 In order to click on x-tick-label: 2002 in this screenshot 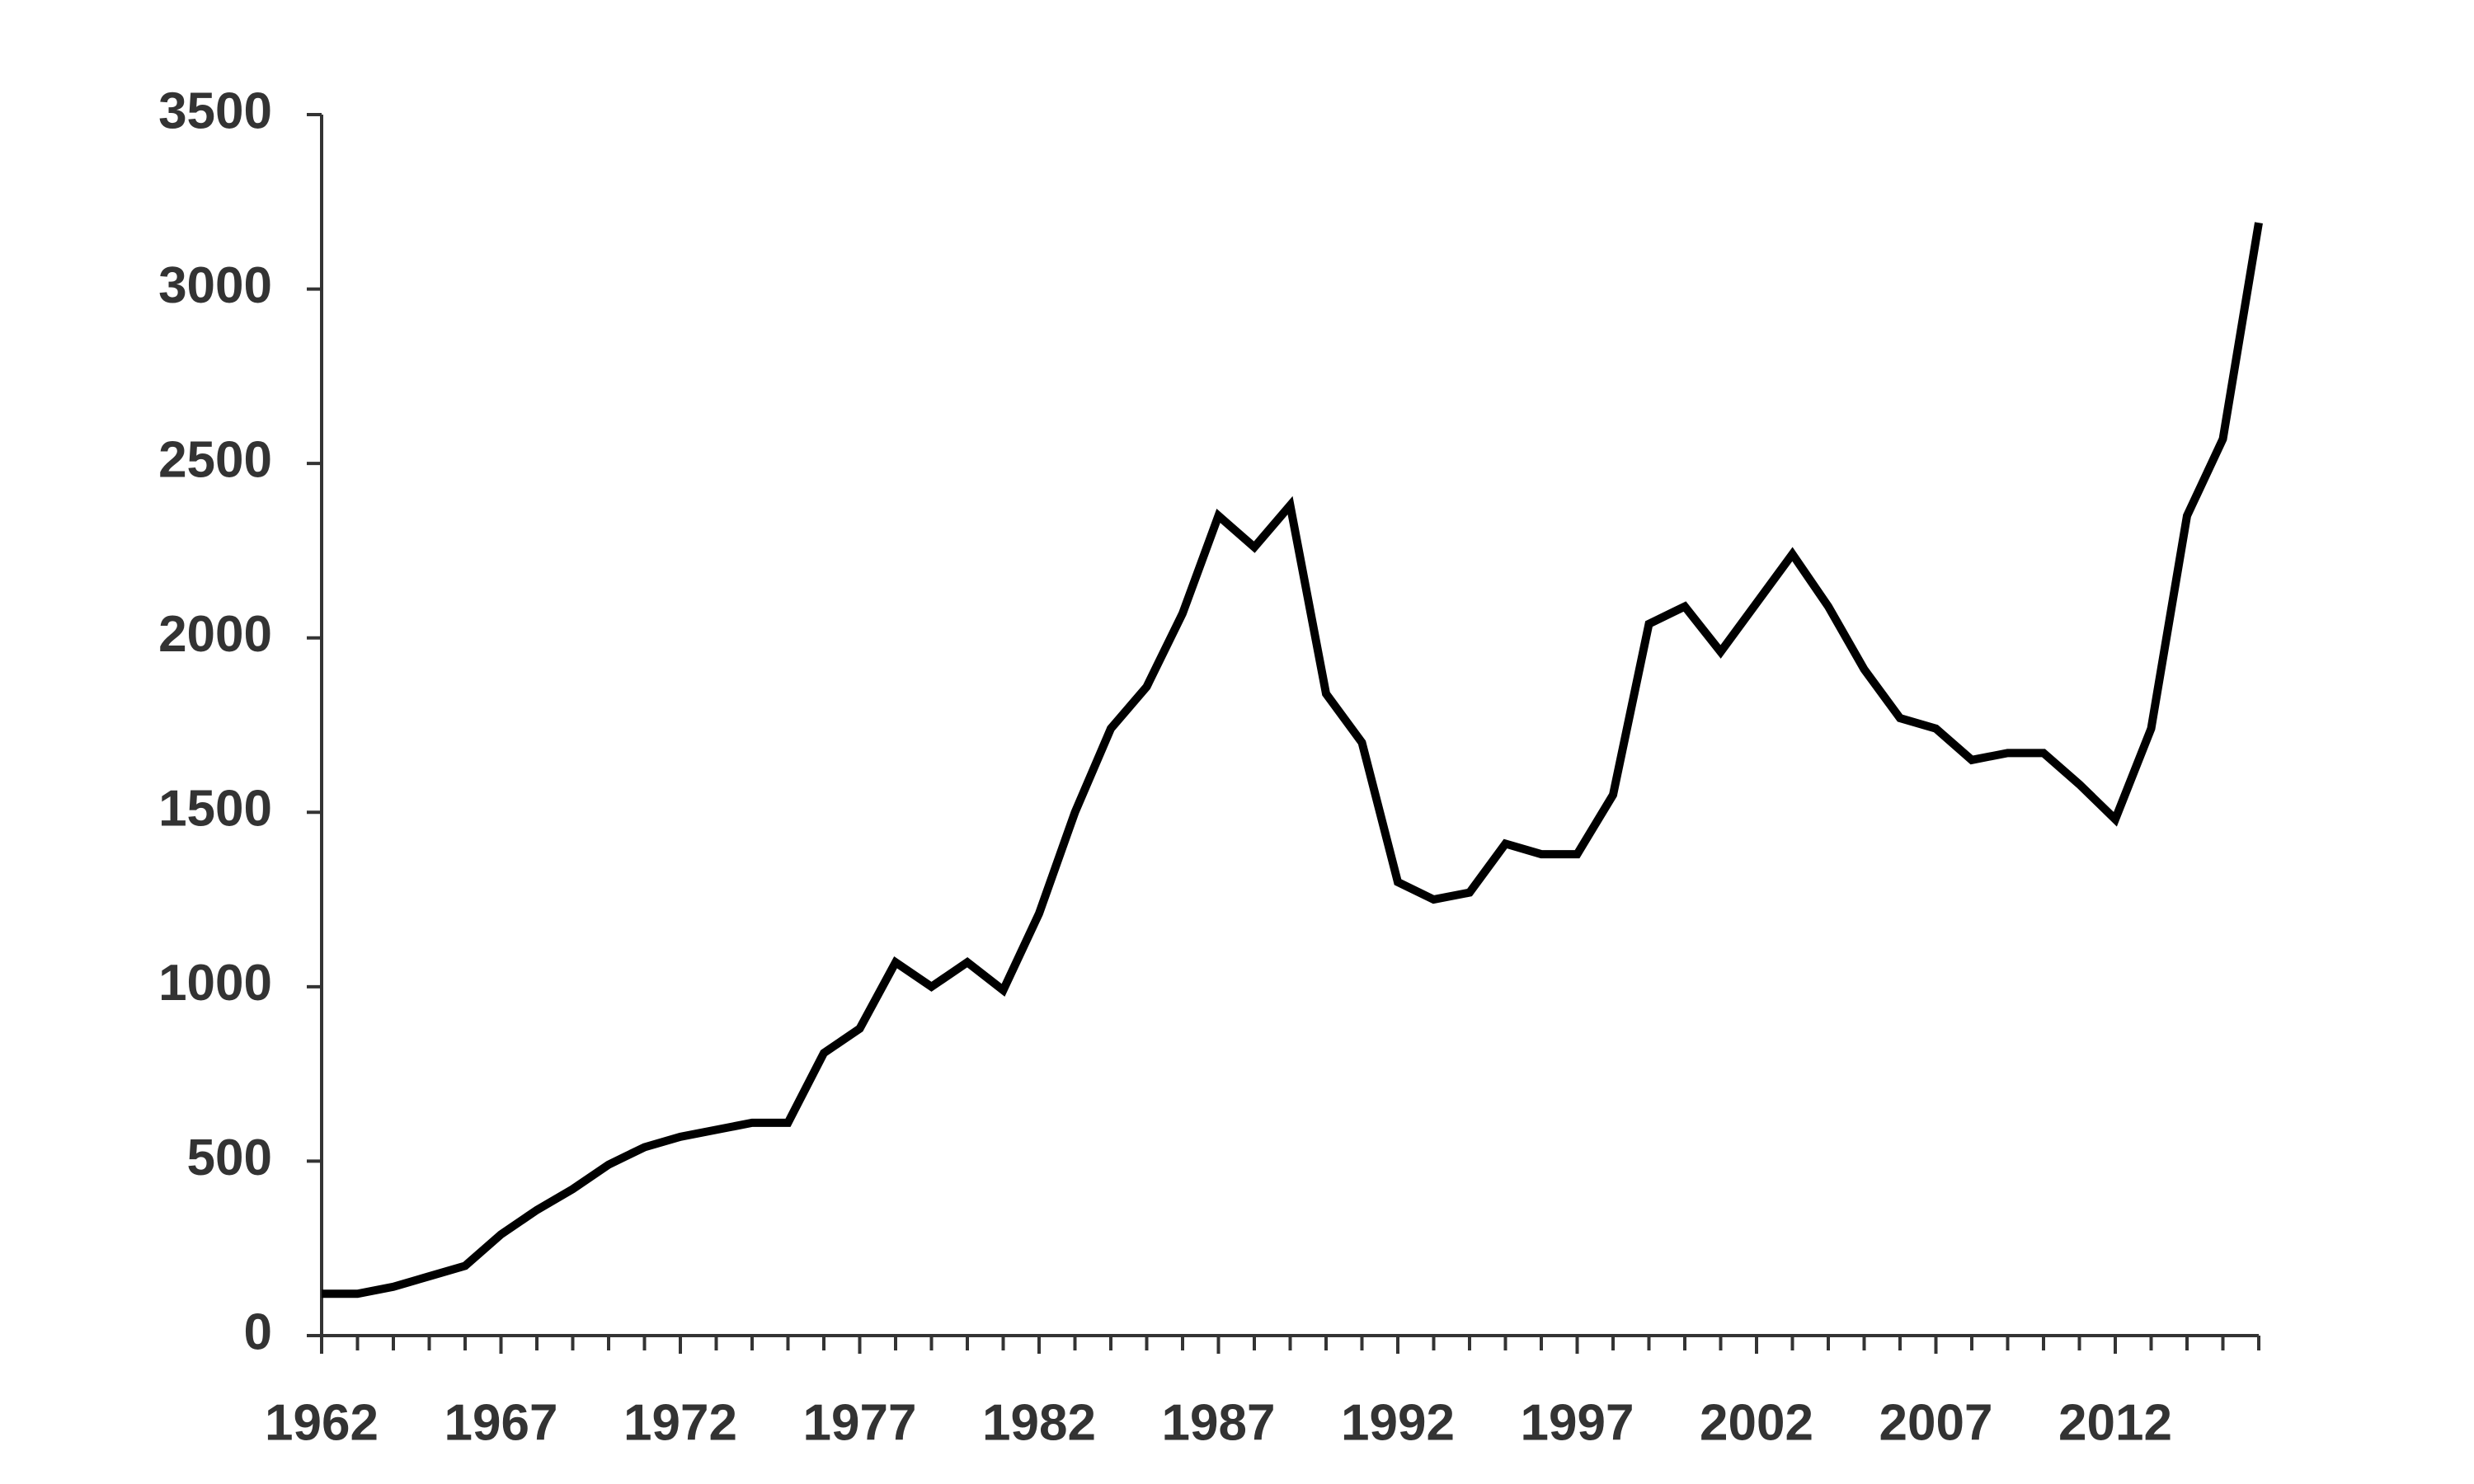, I will do `click(1756, 1422)`.